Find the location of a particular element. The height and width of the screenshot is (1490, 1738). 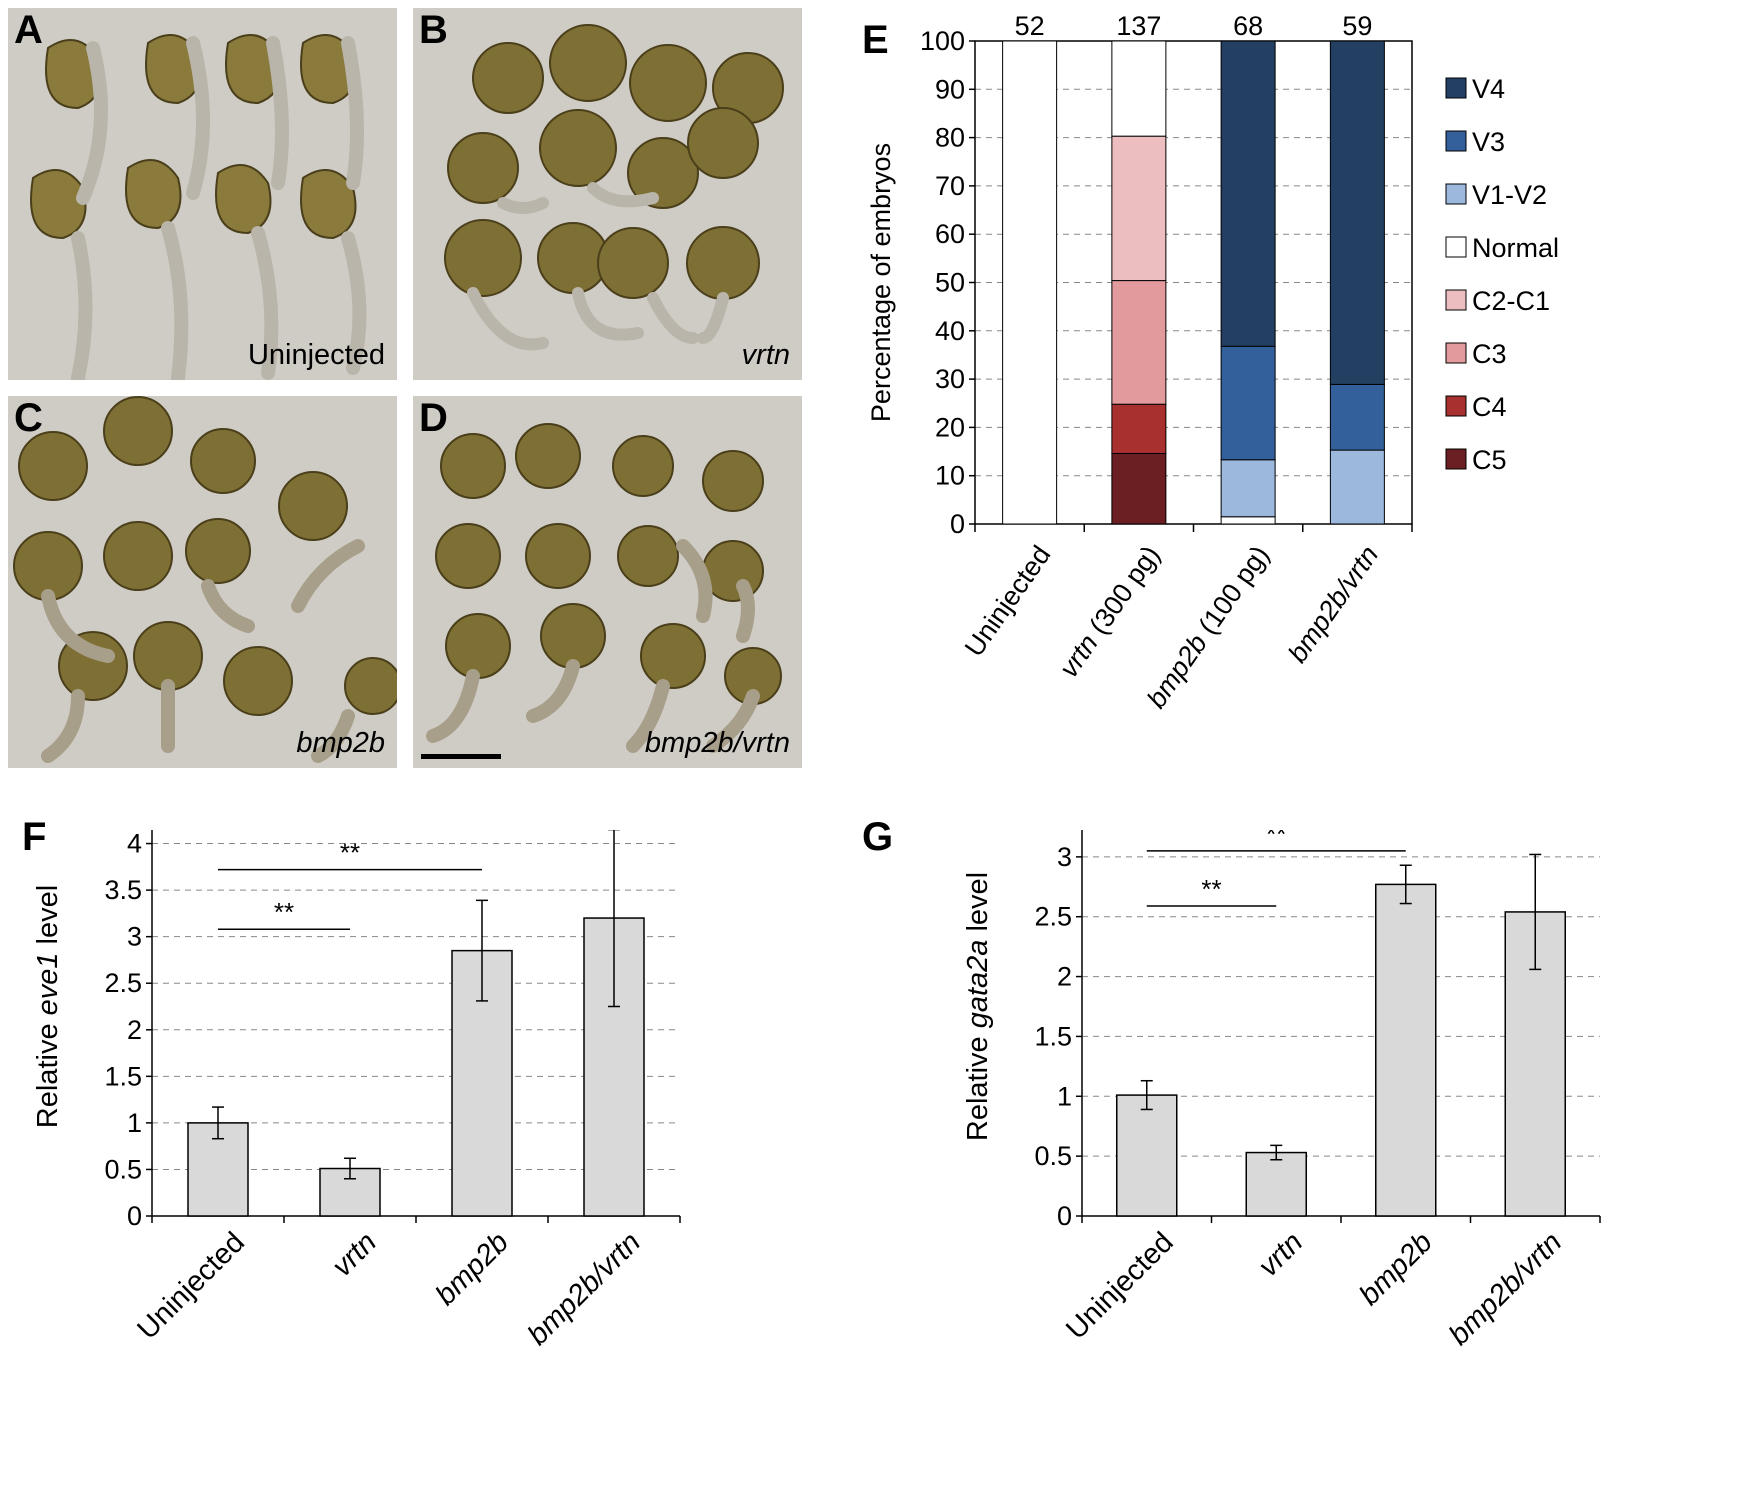

photo-panel-a: A Uninjected is located at coordinates (202, 194).